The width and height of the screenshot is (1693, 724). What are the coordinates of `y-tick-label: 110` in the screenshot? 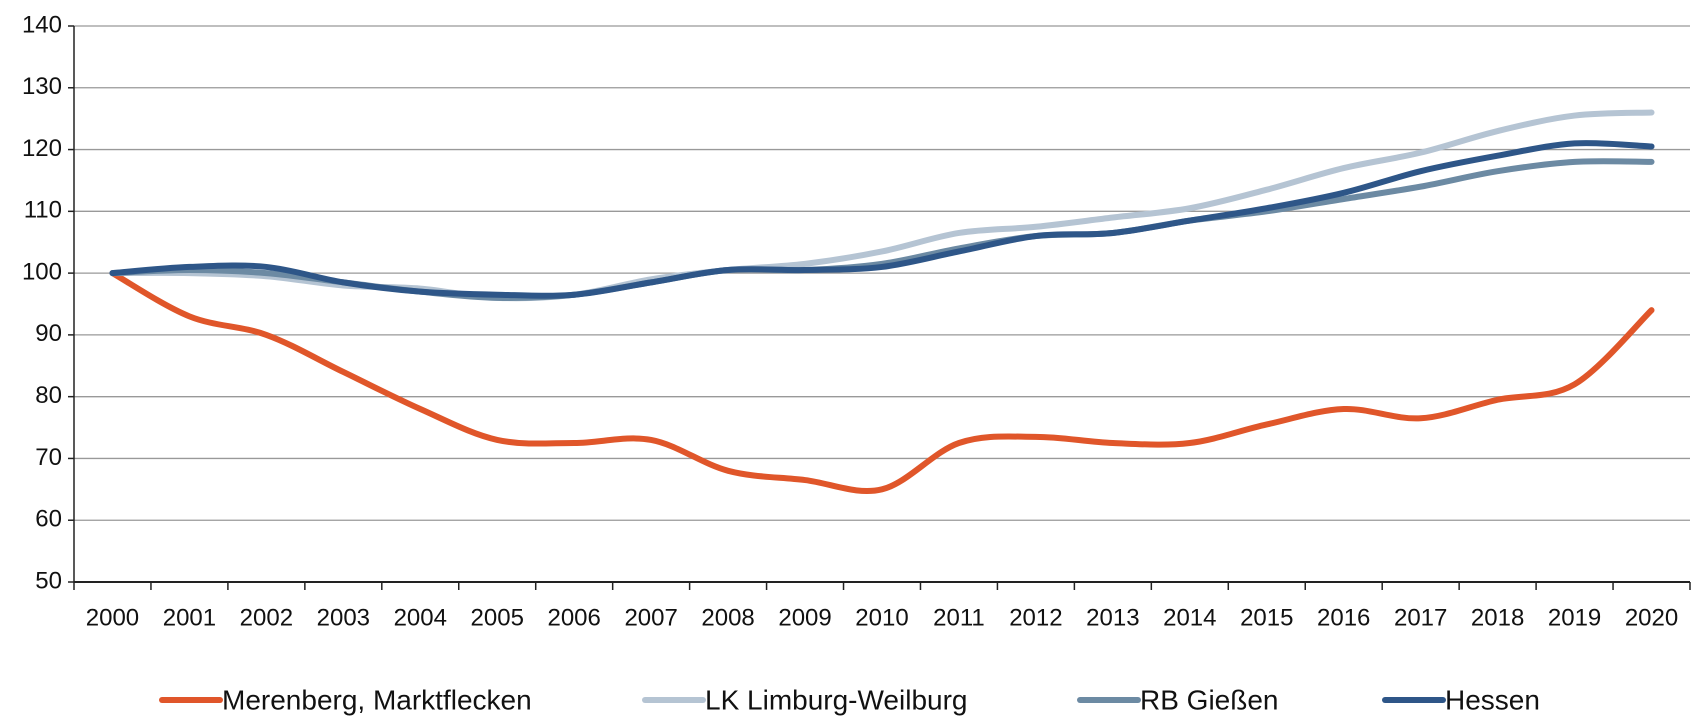 It's located at (43, 210).